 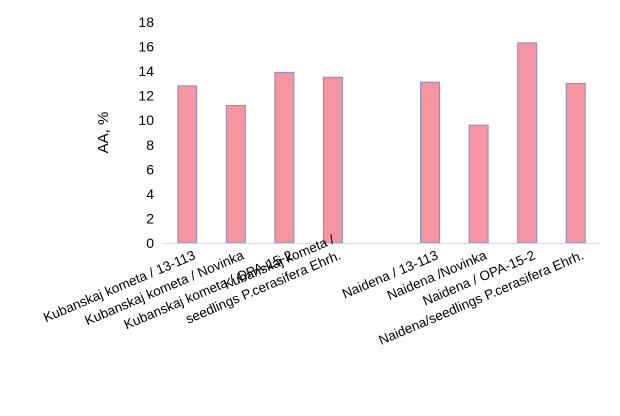 I want to click on y-tick-label: 16, so click(x=146, y=47).